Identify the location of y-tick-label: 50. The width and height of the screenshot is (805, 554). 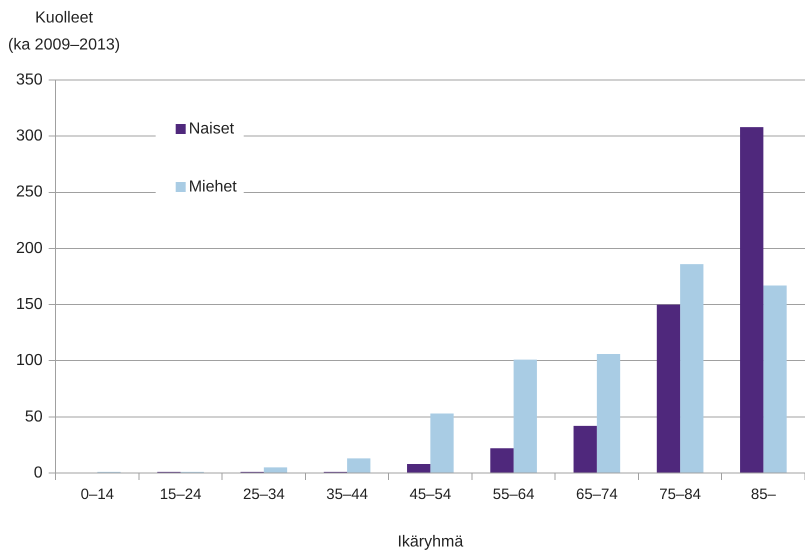
(33, 417).